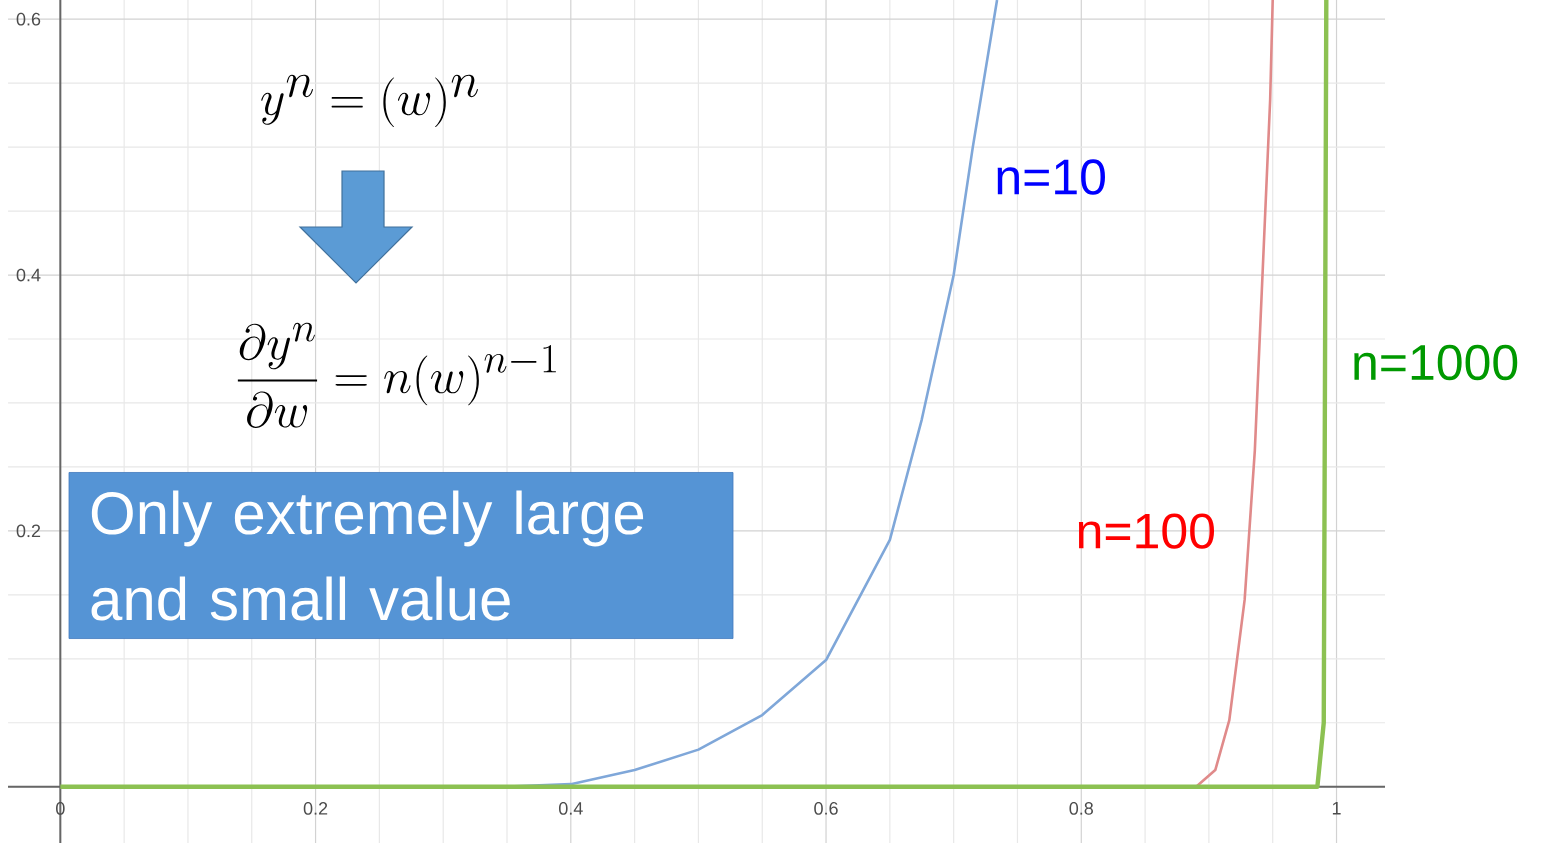 Image resolution: width=1562 pixels, height=843 pixels. I want to click on x-tick-label: 1, so click(1336, 808).